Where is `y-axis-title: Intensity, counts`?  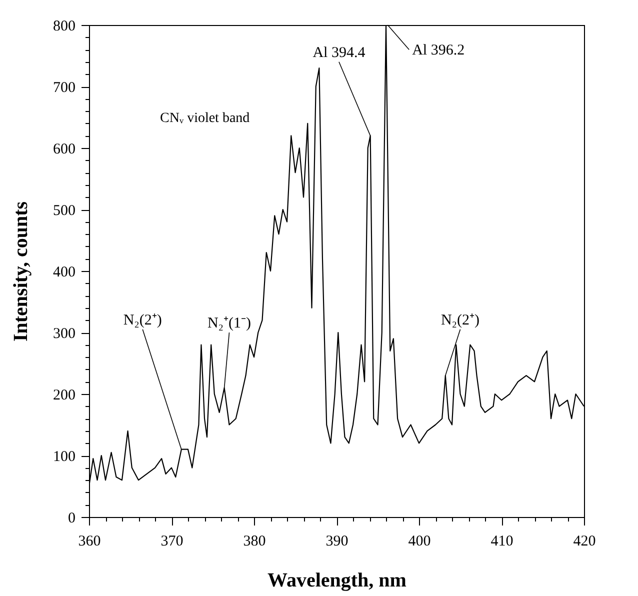 y-axis-title: Intensity, counts is located at coordinates (21, 271).